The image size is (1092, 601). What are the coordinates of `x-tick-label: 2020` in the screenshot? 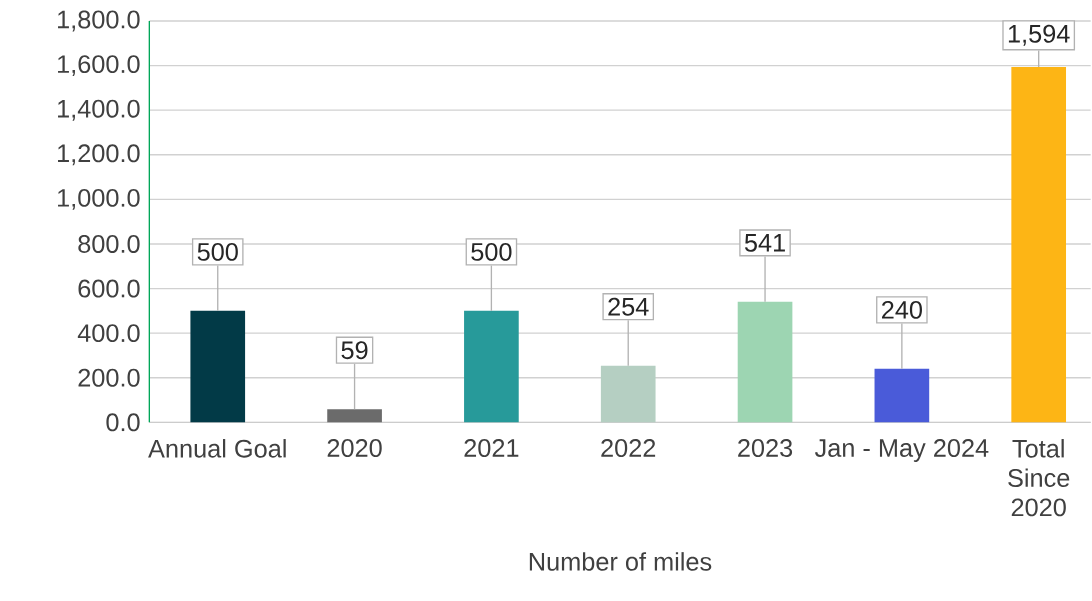 It's located at (354, 448).